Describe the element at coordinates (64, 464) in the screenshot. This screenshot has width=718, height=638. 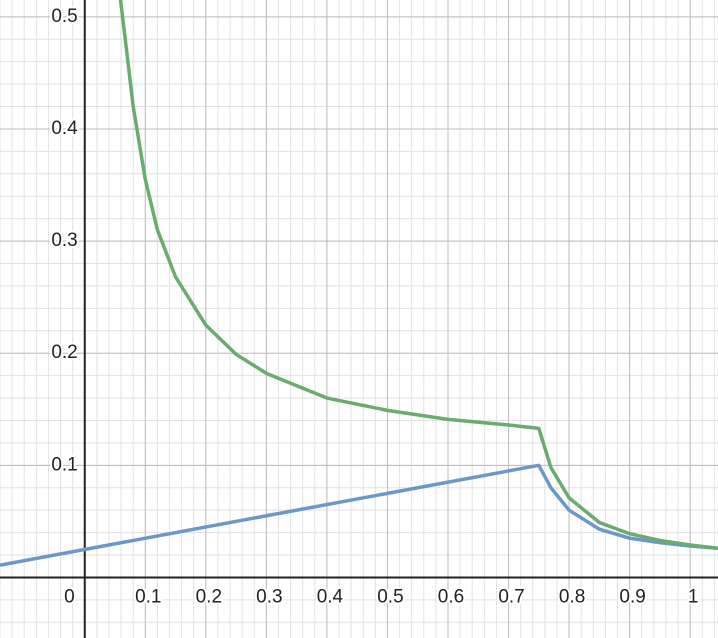
I see `y-tick-label: 0.1` at that location.